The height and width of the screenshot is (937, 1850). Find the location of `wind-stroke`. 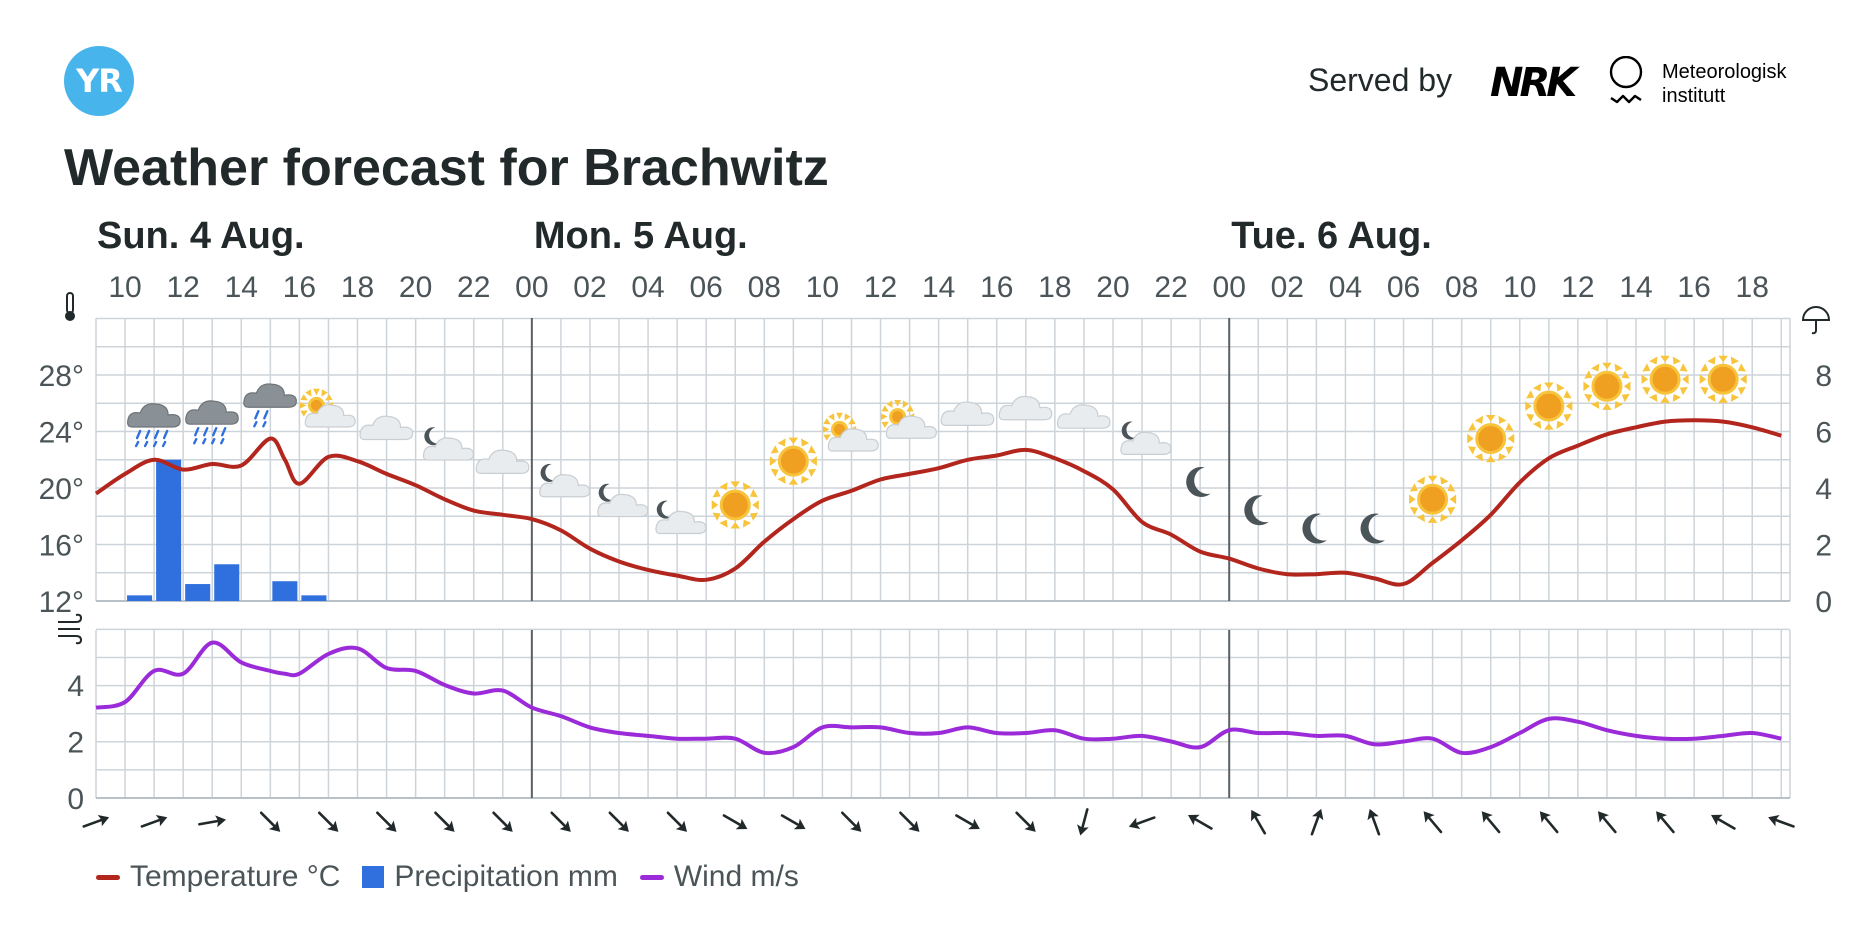

wind-stroke is located at coordinates (70, 640).